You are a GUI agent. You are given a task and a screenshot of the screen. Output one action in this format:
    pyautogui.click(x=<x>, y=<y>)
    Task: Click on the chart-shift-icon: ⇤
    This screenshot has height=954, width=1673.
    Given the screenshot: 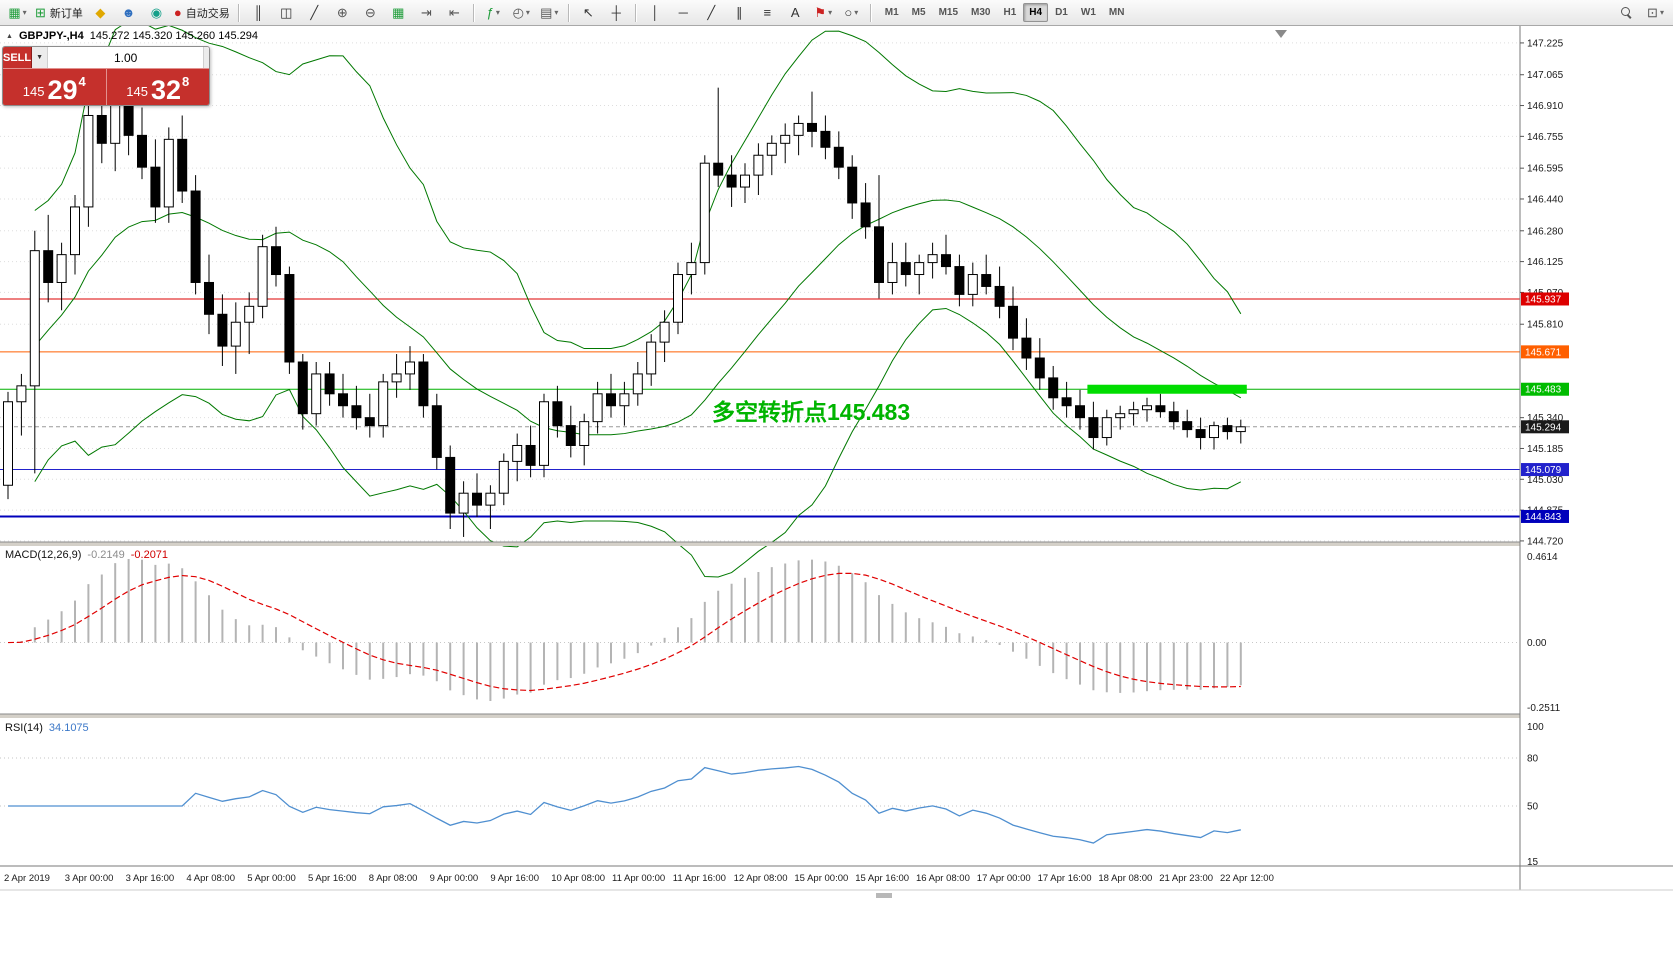 What is the action you would take?
    pyautogui.click(x=454, y=12)
    